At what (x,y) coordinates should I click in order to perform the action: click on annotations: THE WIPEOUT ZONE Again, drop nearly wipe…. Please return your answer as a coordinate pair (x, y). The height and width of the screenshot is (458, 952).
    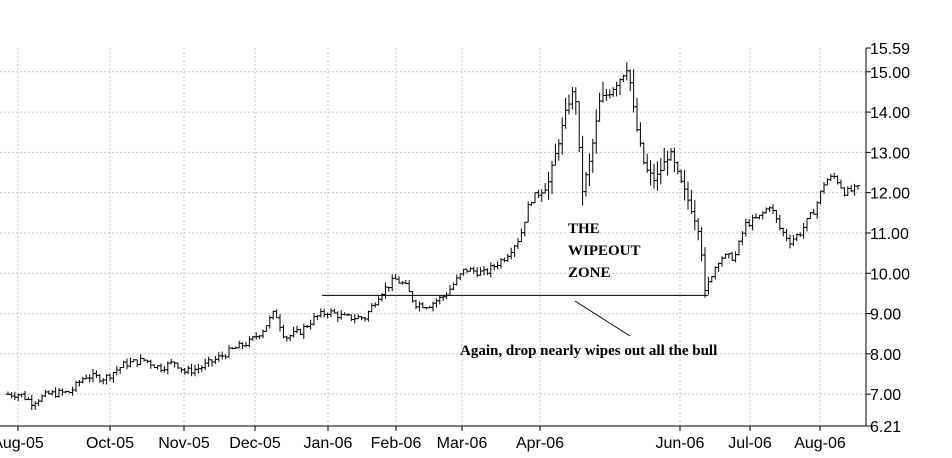
    Looking at the image, I should click on (519, 290).